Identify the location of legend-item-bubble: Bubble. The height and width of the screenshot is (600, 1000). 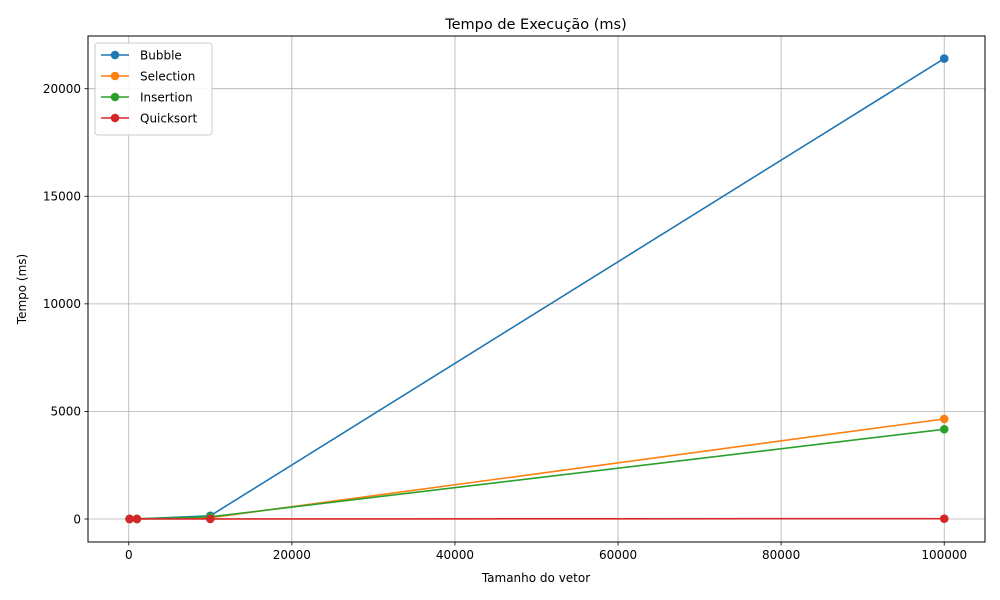
(141, 55).